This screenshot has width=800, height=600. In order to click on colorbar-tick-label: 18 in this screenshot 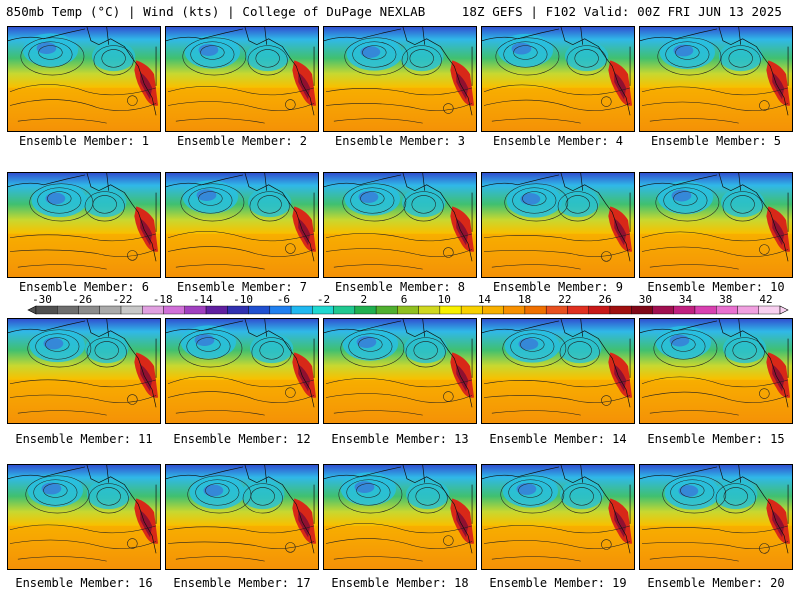, I will do `click(525, 299)`.